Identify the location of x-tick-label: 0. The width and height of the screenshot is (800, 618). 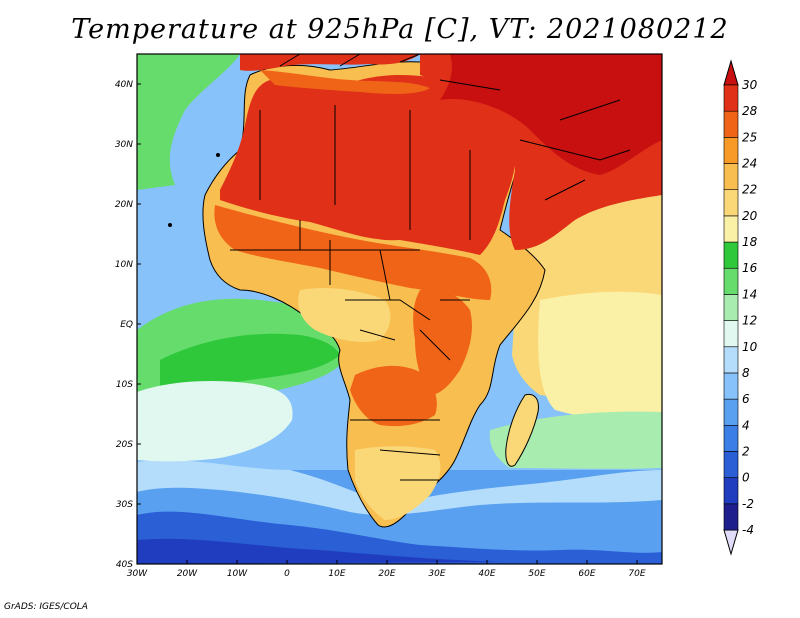
(287, 574).